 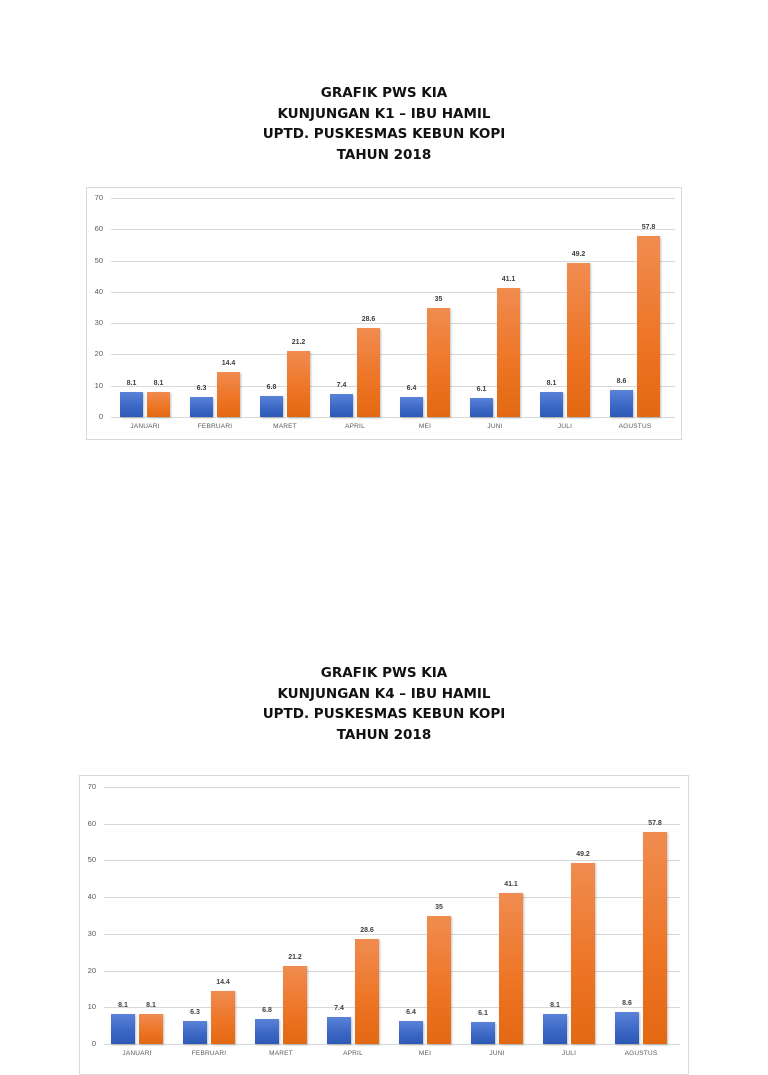 I want to click on chart1-y-tick: 10, so click(x=98, y=385).